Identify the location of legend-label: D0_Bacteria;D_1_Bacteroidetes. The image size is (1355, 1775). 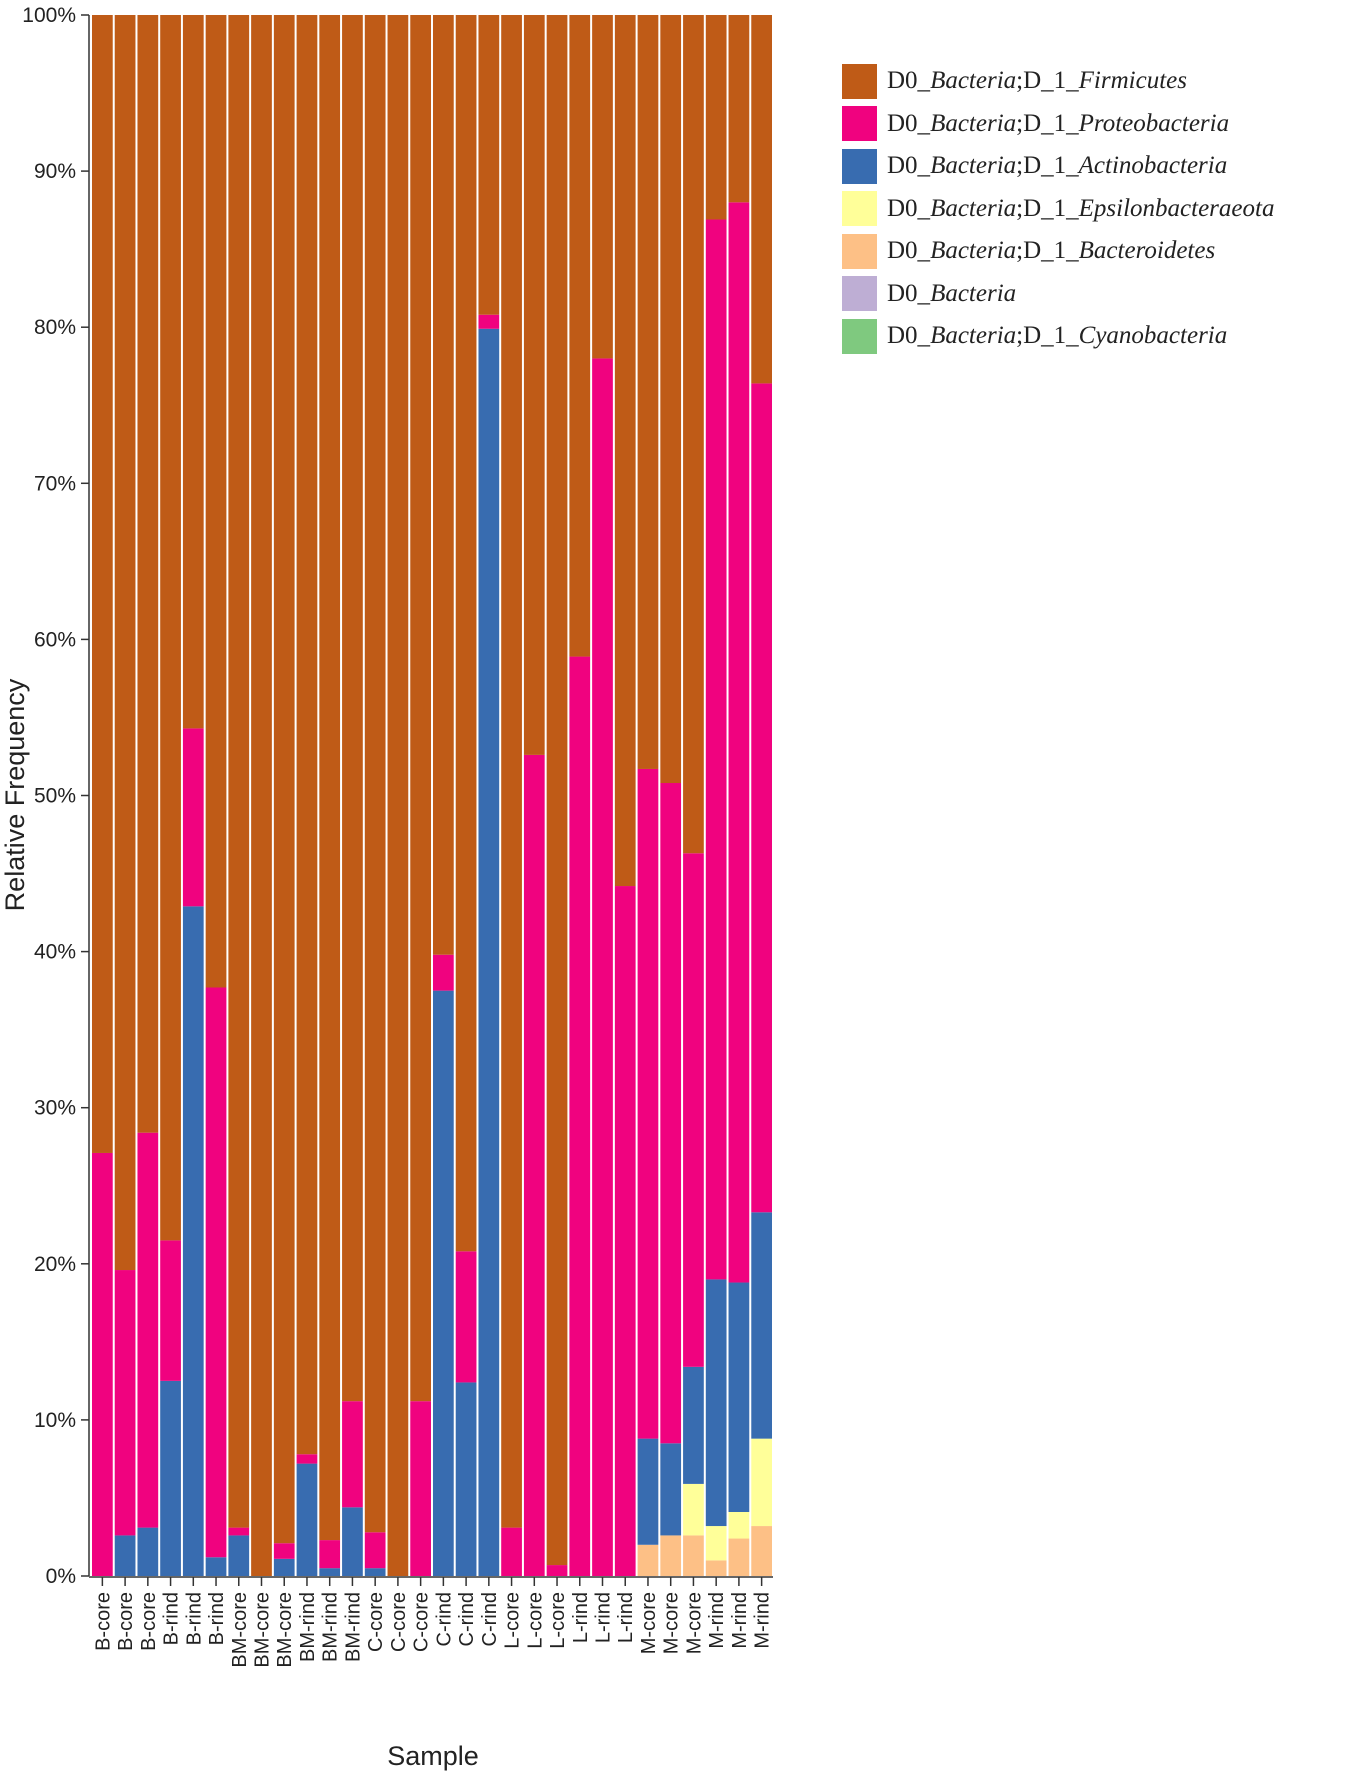
(1051, 251).